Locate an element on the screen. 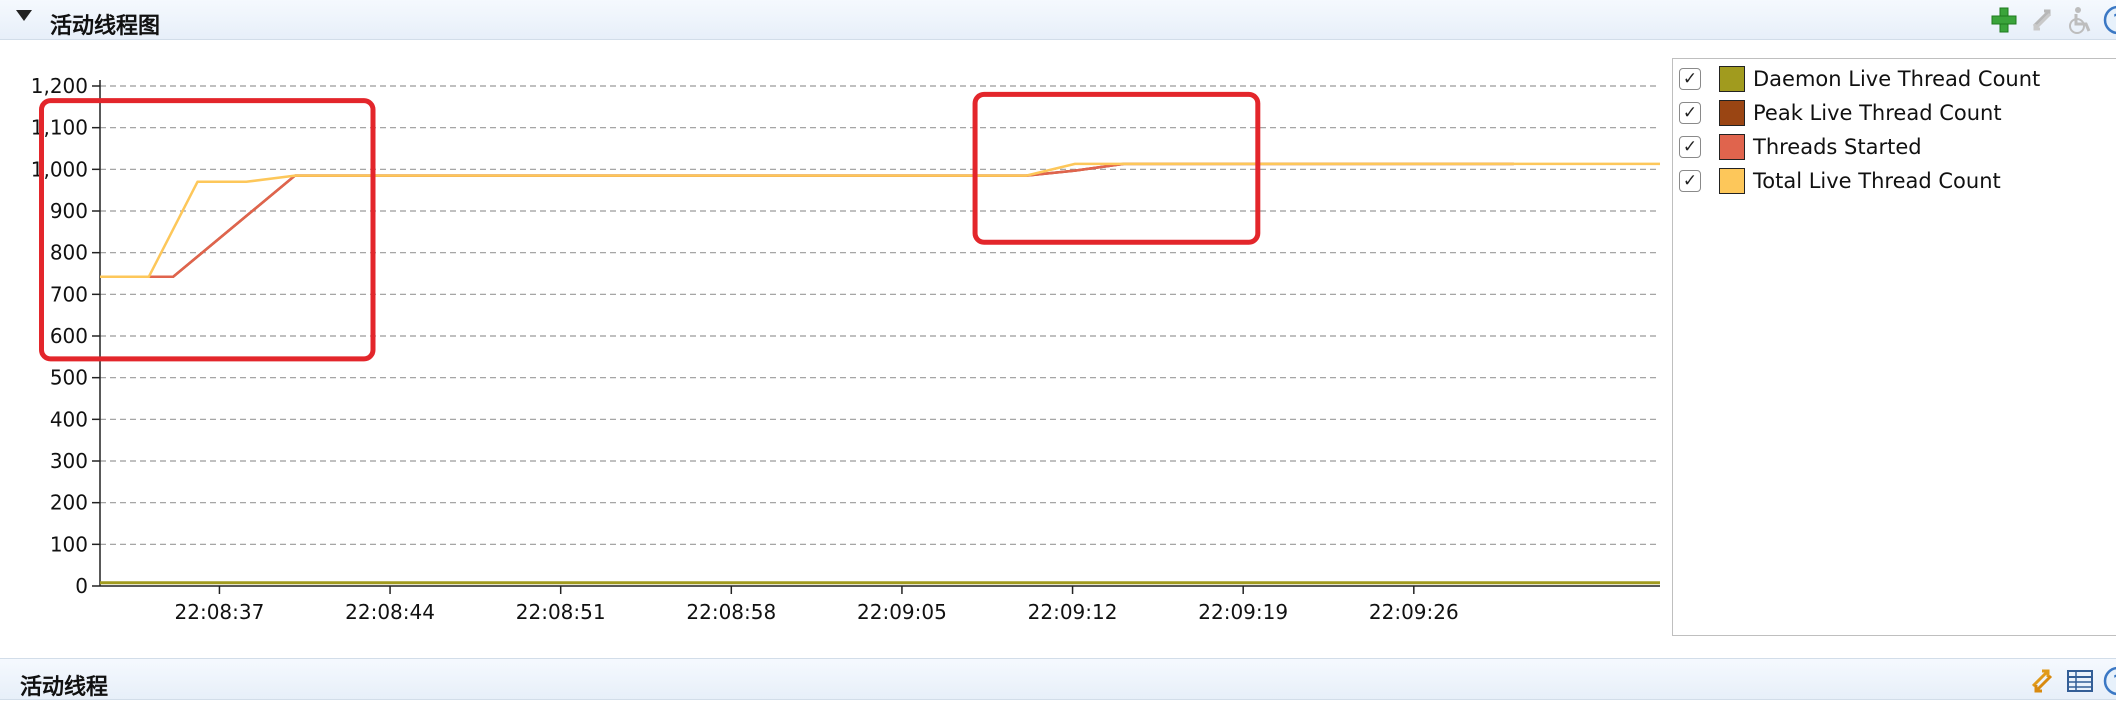 The width and height of the screenshot is (2116, 701). thread-chart-header: 活动线程图 ? is located at coordinates (1058, 20).